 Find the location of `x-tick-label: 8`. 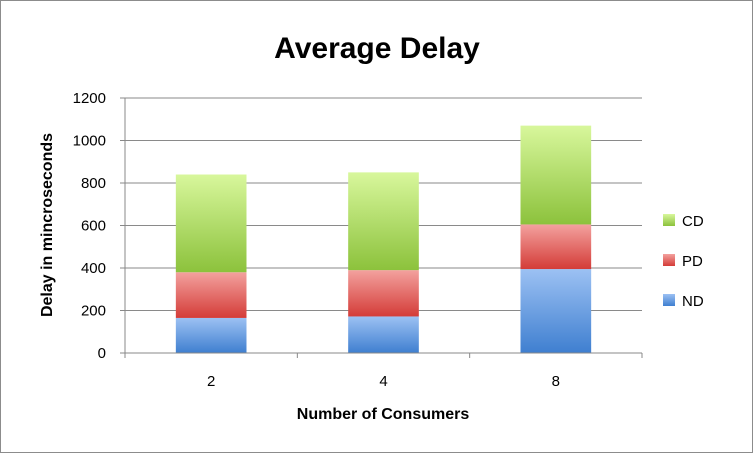

x-tick-label: 8 is located at coordinates (556, 381).